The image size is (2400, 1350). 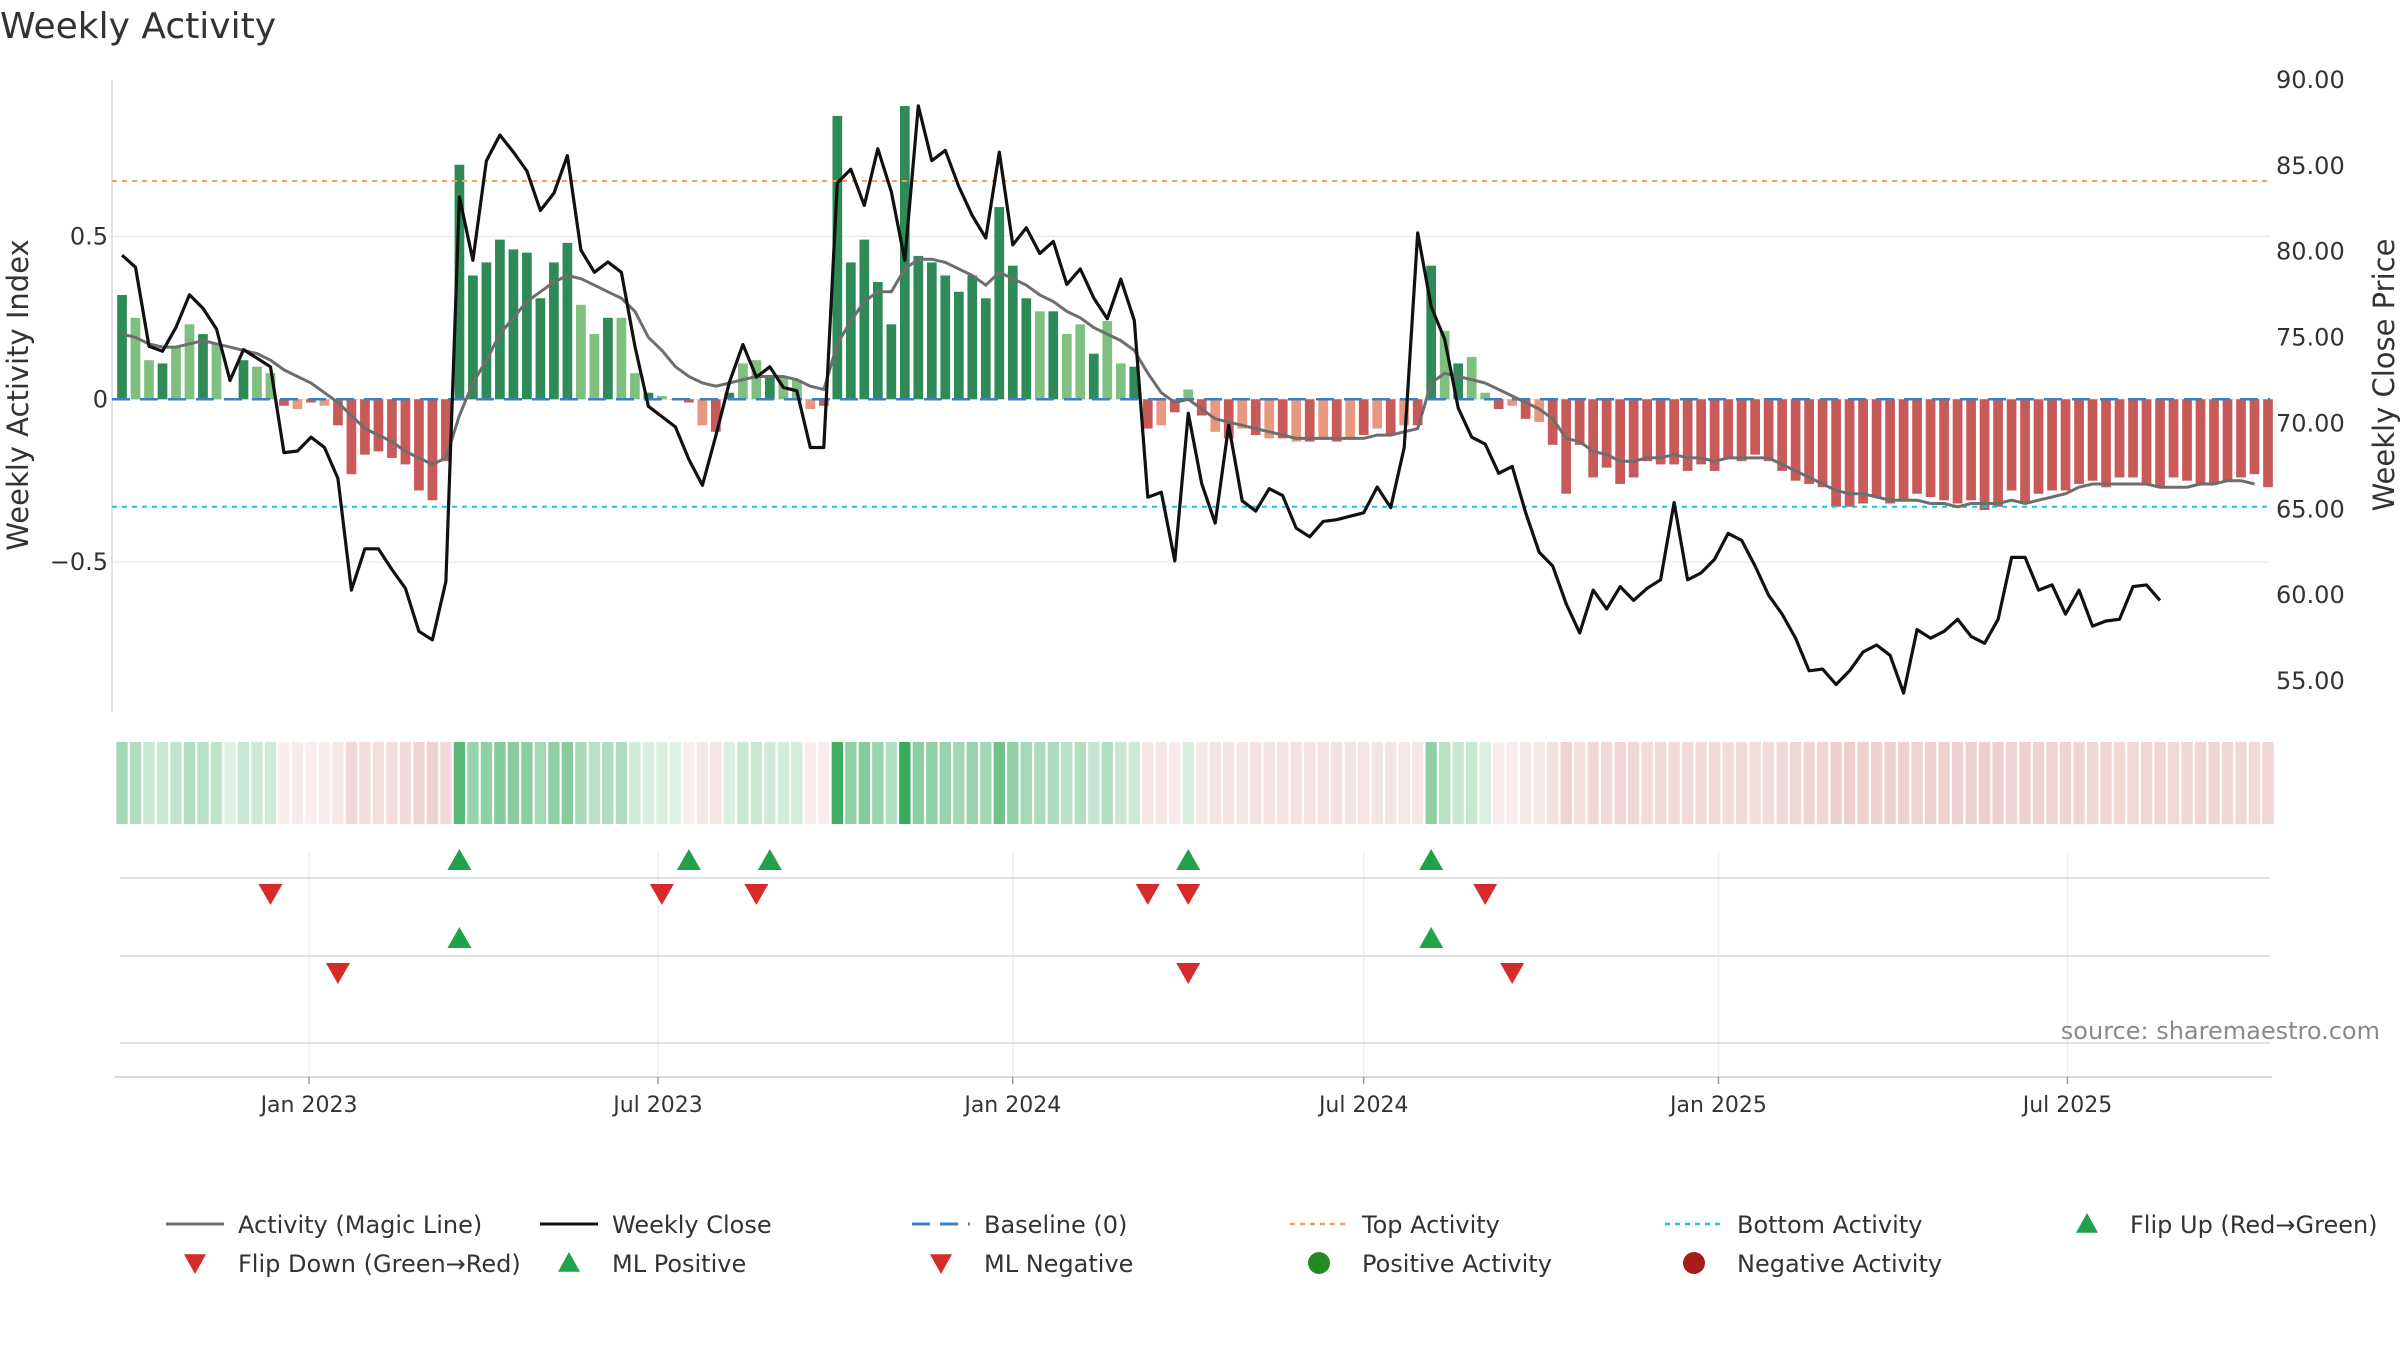 I want to click on legend-swatch-triangle, so click(x=569, y=1262).